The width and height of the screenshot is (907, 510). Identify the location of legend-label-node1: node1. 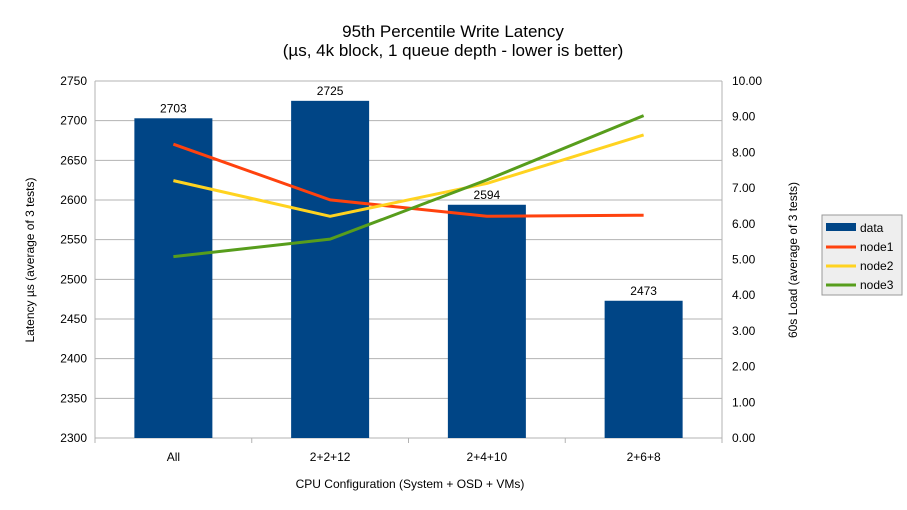
(877, 247).